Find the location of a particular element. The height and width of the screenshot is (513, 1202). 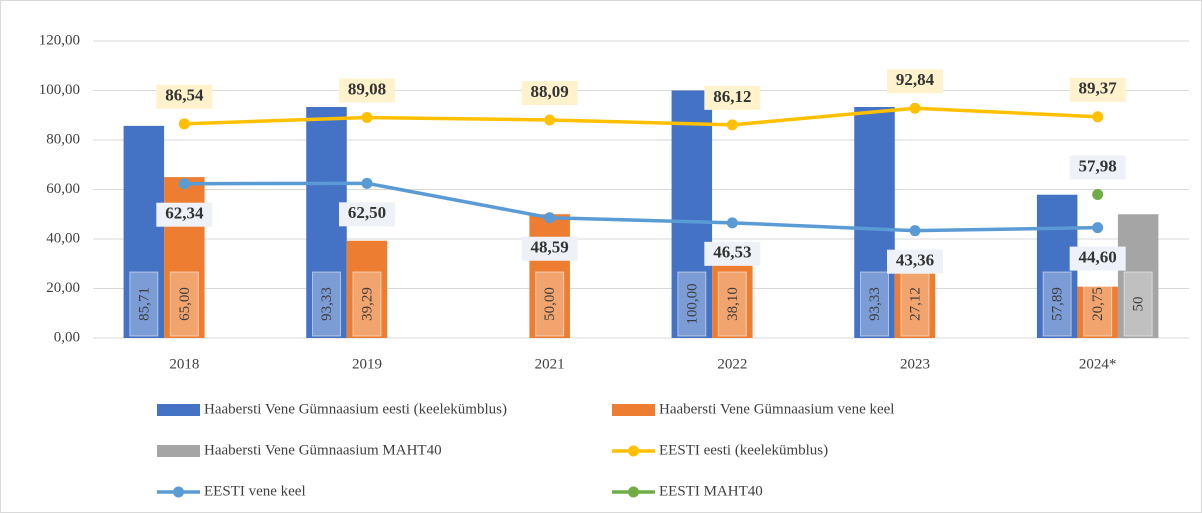

line-label: 43,36 is located at coordinates (915, 260).